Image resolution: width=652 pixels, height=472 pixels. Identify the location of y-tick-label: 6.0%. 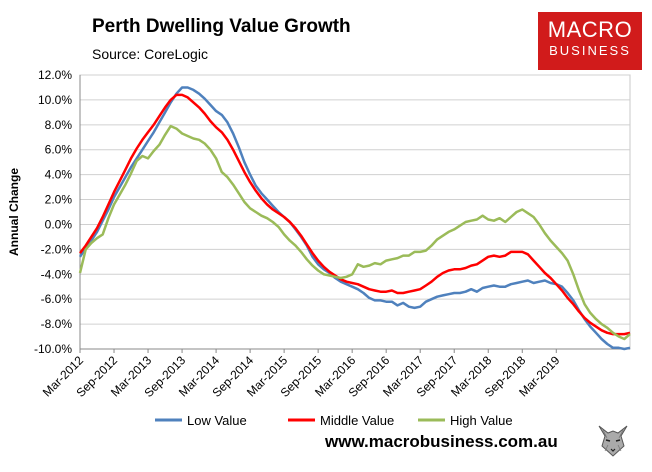
(59, 150).